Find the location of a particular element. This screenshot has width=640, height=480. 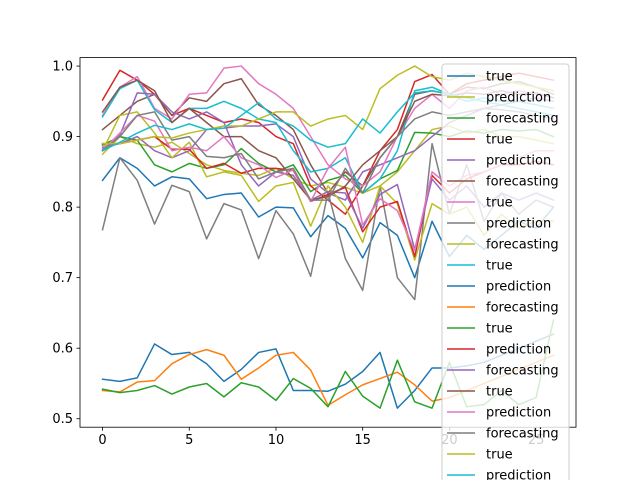

legend-label-16: prediction is located at coordinates (518, 413).